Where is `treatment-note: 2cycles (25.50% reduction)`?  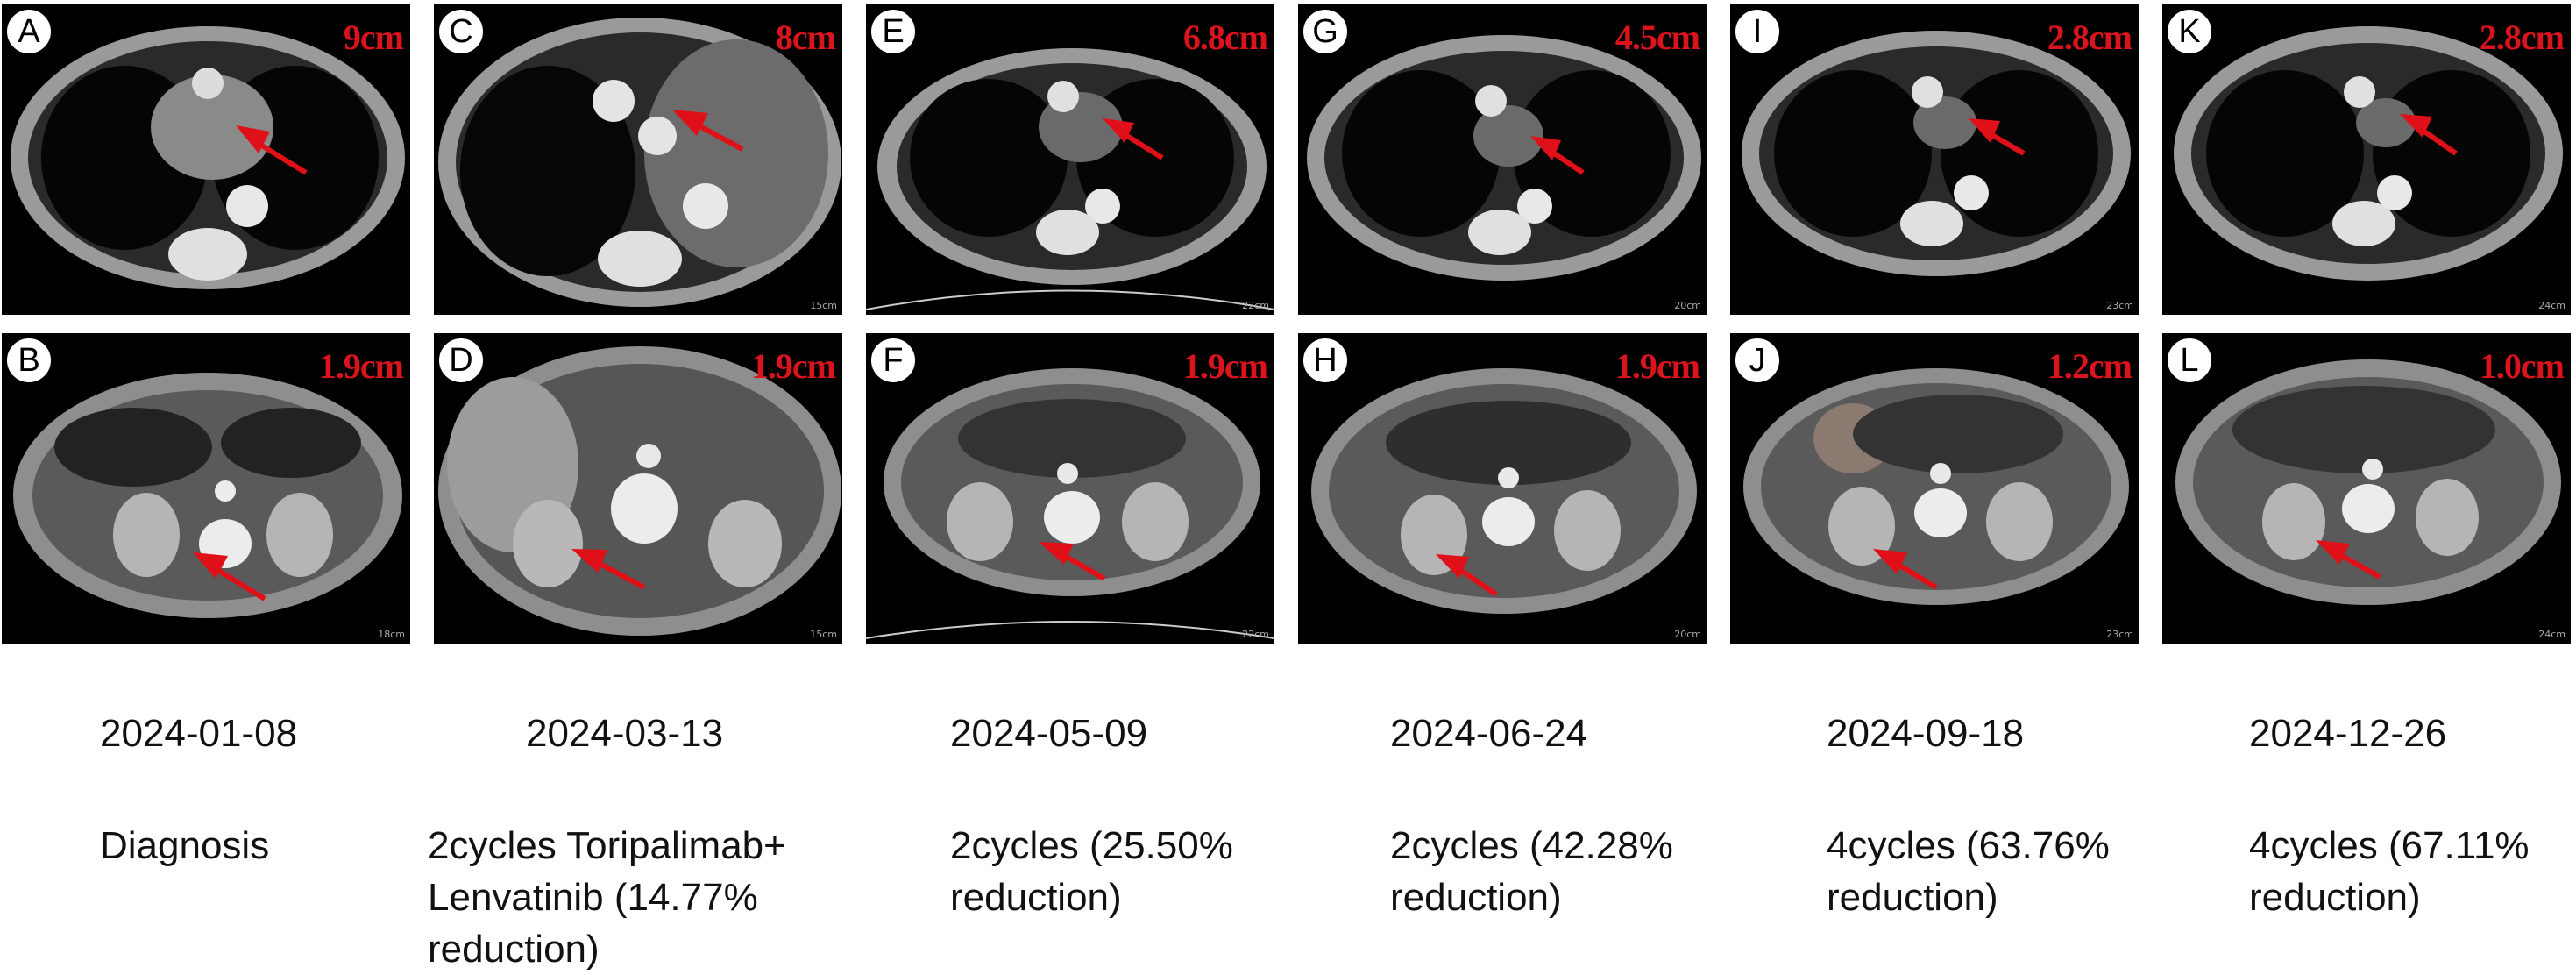
treatment-note: 2cycles (25.50% reduction) is located at coordinates (1091, 871).